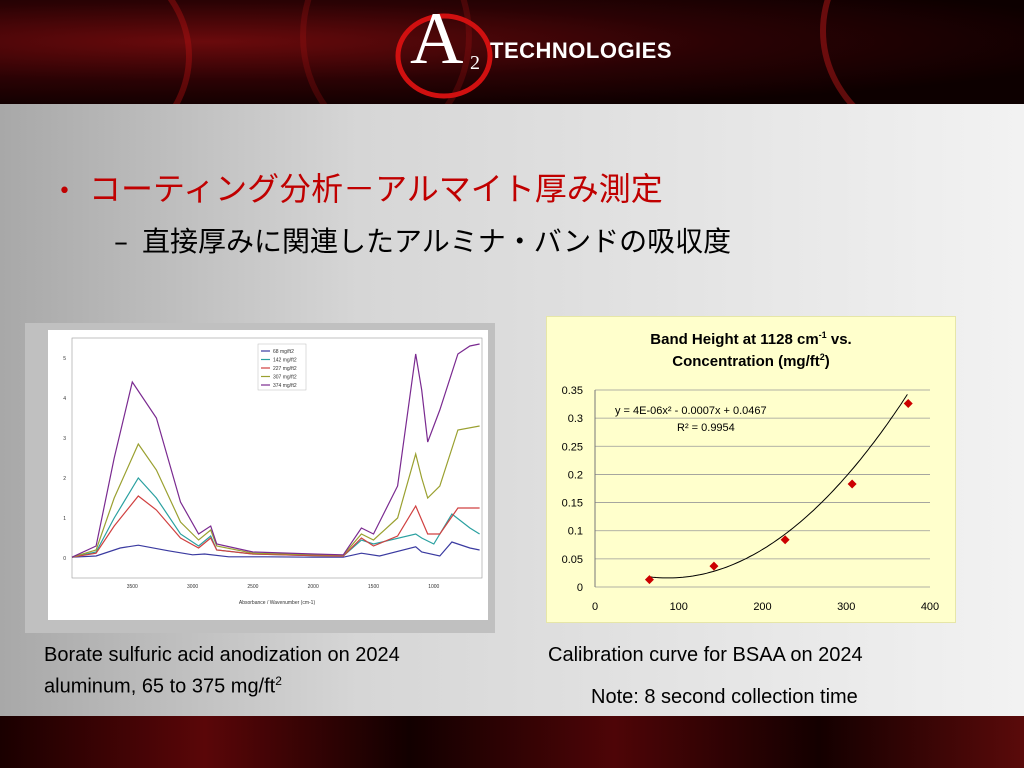 This screenshot has width=1024, height=768. I want to click on header-banner, so click(512, 52).